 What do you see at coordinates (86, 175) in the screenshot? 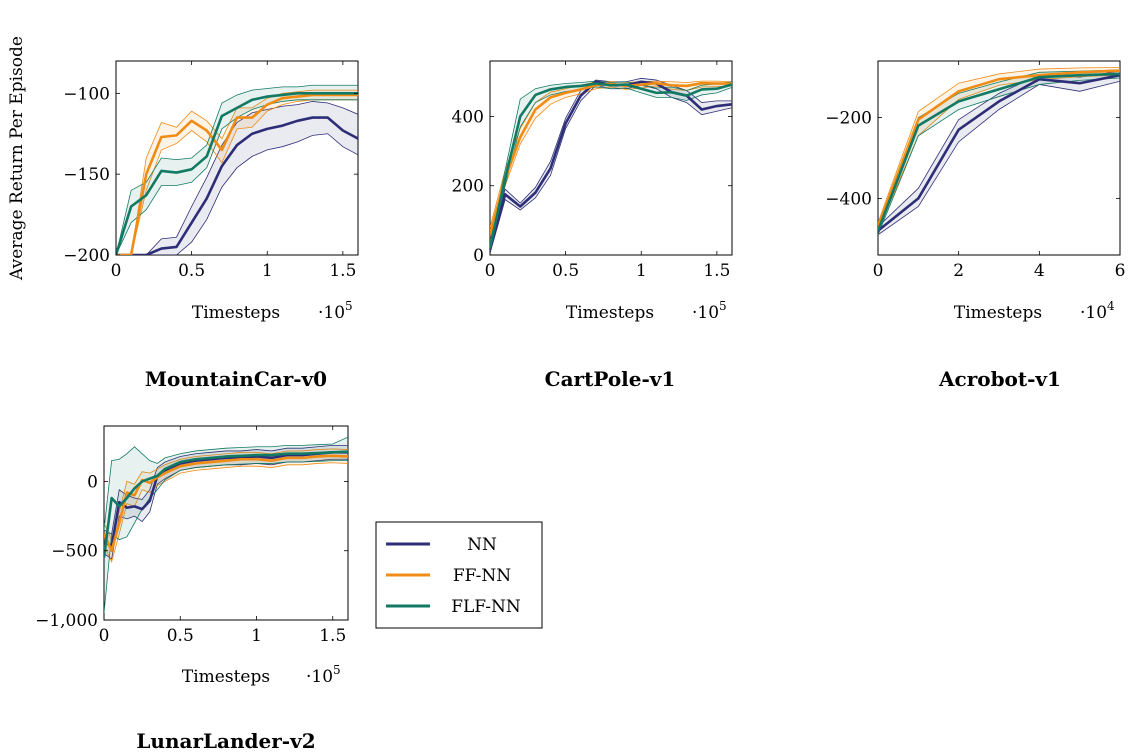
I see `y-tick-label: −150` at bounding box center [86, 175].